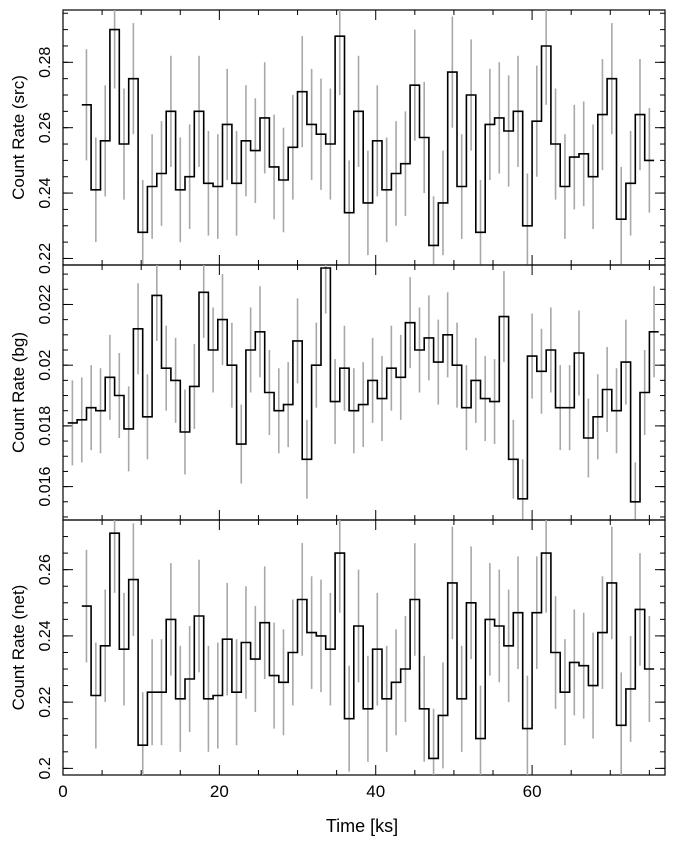 The width and height of the screenshot is (676, 845). Describe the element at coordinates (45, 304) in the screenshot. I see `y-tick-label: 0.022` at that location.